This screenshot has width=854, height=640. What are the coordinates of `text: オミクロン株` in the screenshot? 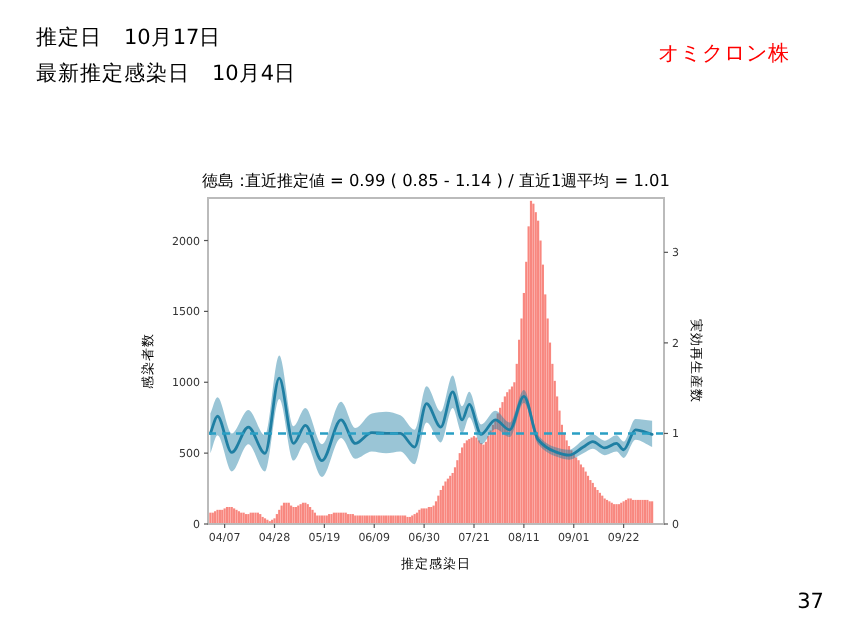 It's located at (724, 53).